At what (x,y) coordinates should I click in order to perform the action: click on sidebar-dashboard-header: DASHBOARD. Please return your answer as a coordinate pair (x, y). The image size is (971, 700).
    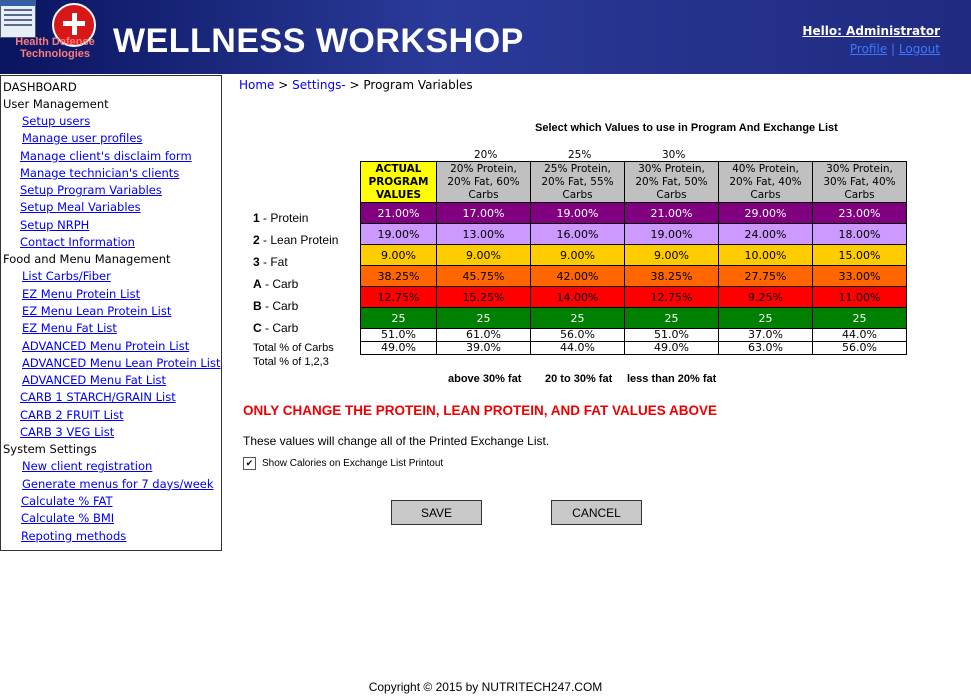
    Looking at the image, I should click on (40, 87).